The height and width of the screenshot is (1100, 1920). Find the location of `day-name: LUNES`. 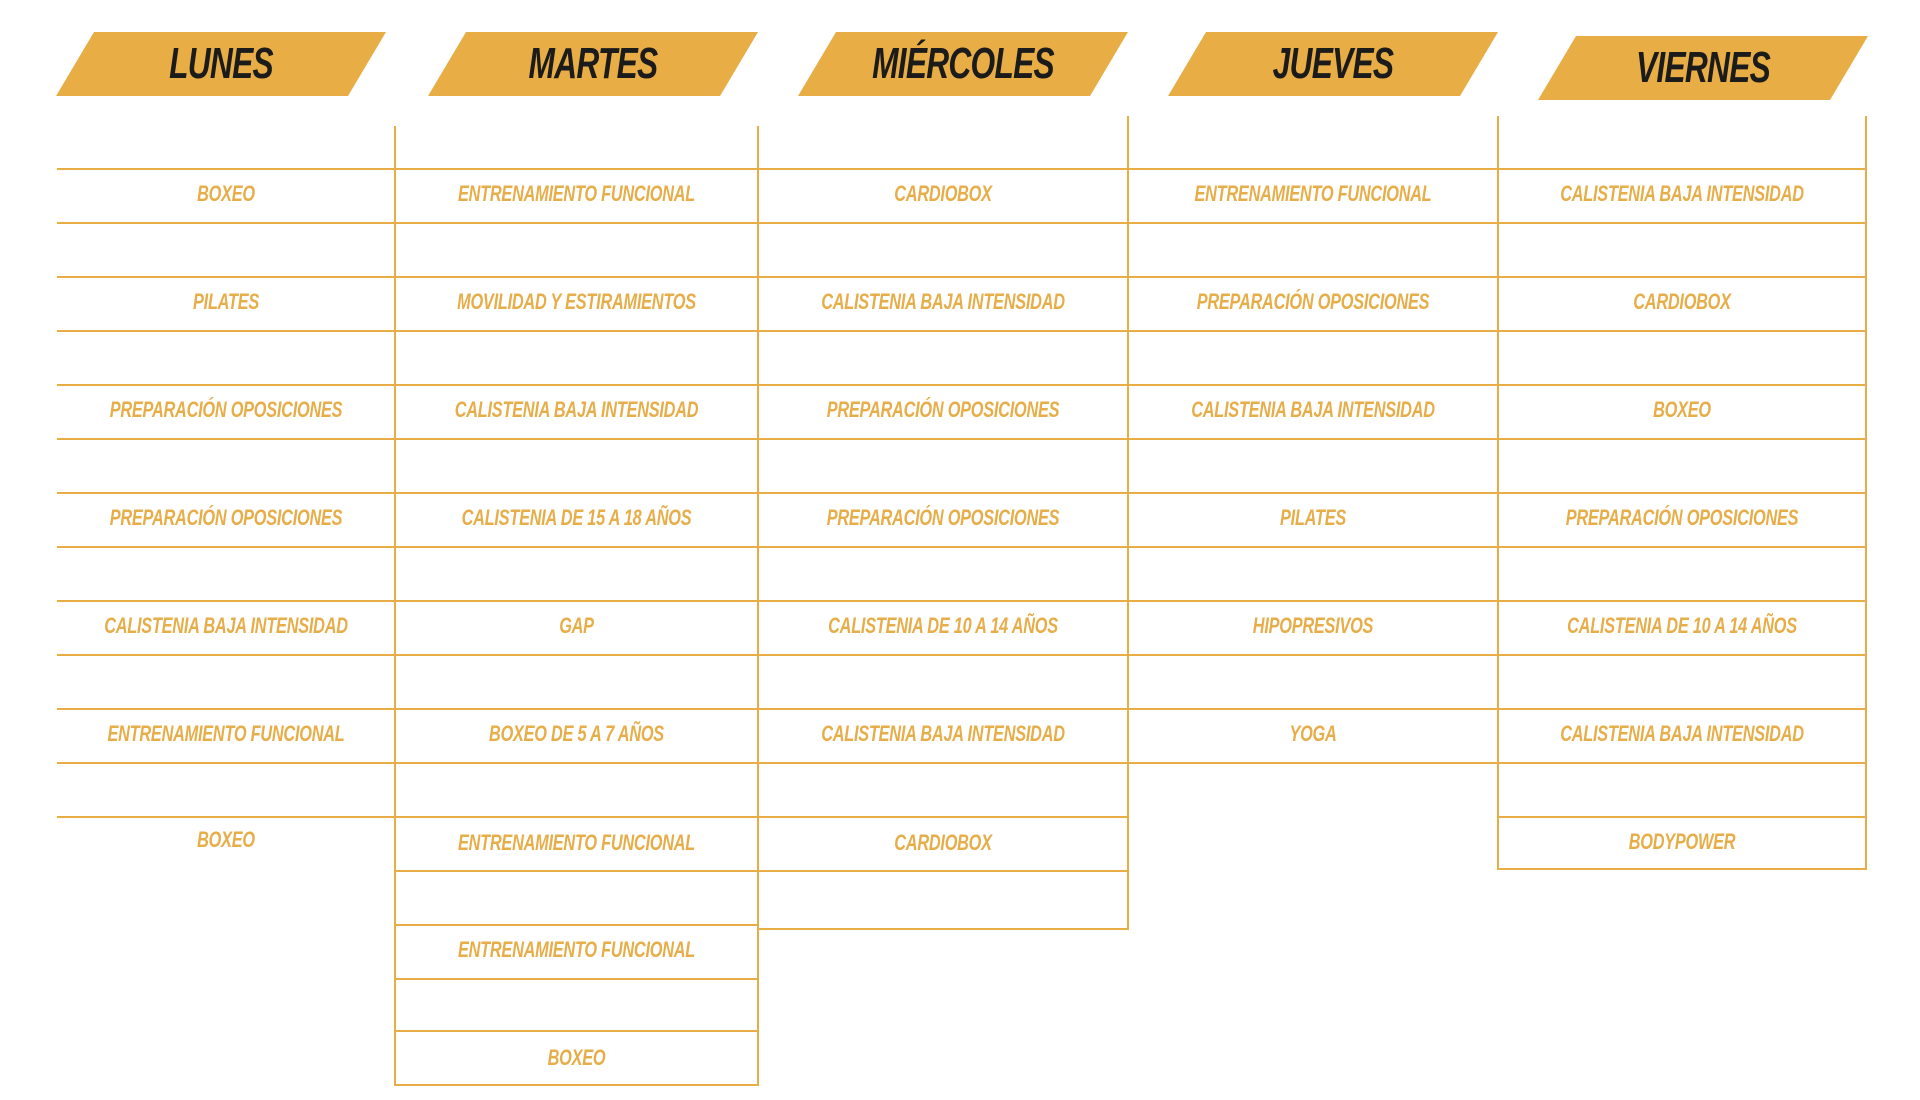

day-name: LUNES is located at coordinates (221, 63).